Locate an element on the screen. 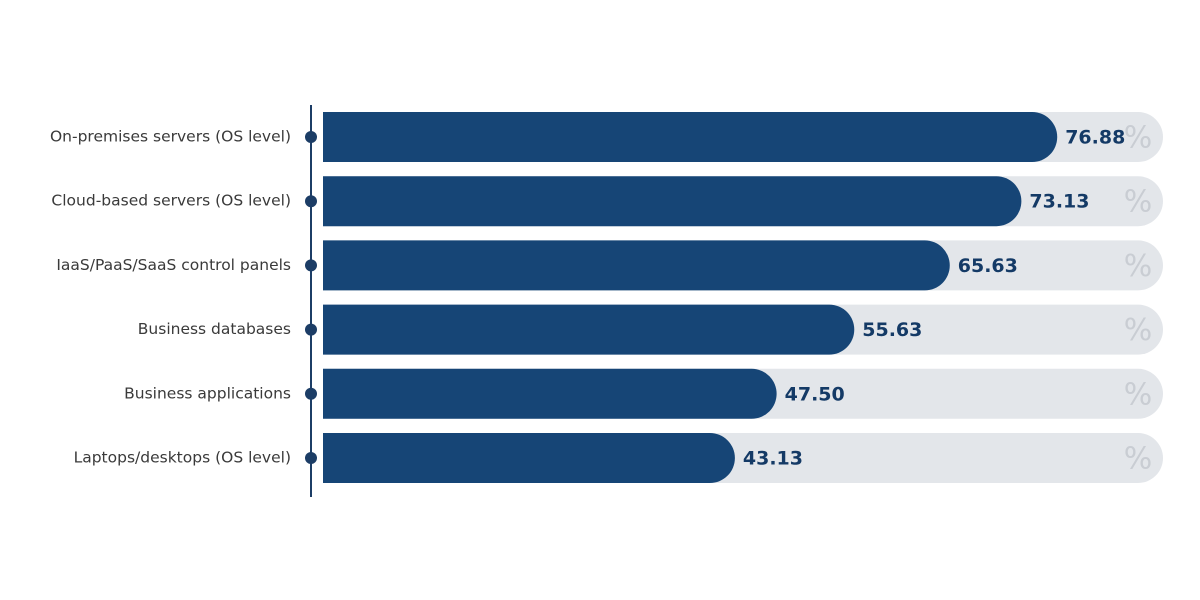 The image size is (1200, 600). category-label: IaaS/PaaS/SaaS control panels is located at coordinates (173, 265).